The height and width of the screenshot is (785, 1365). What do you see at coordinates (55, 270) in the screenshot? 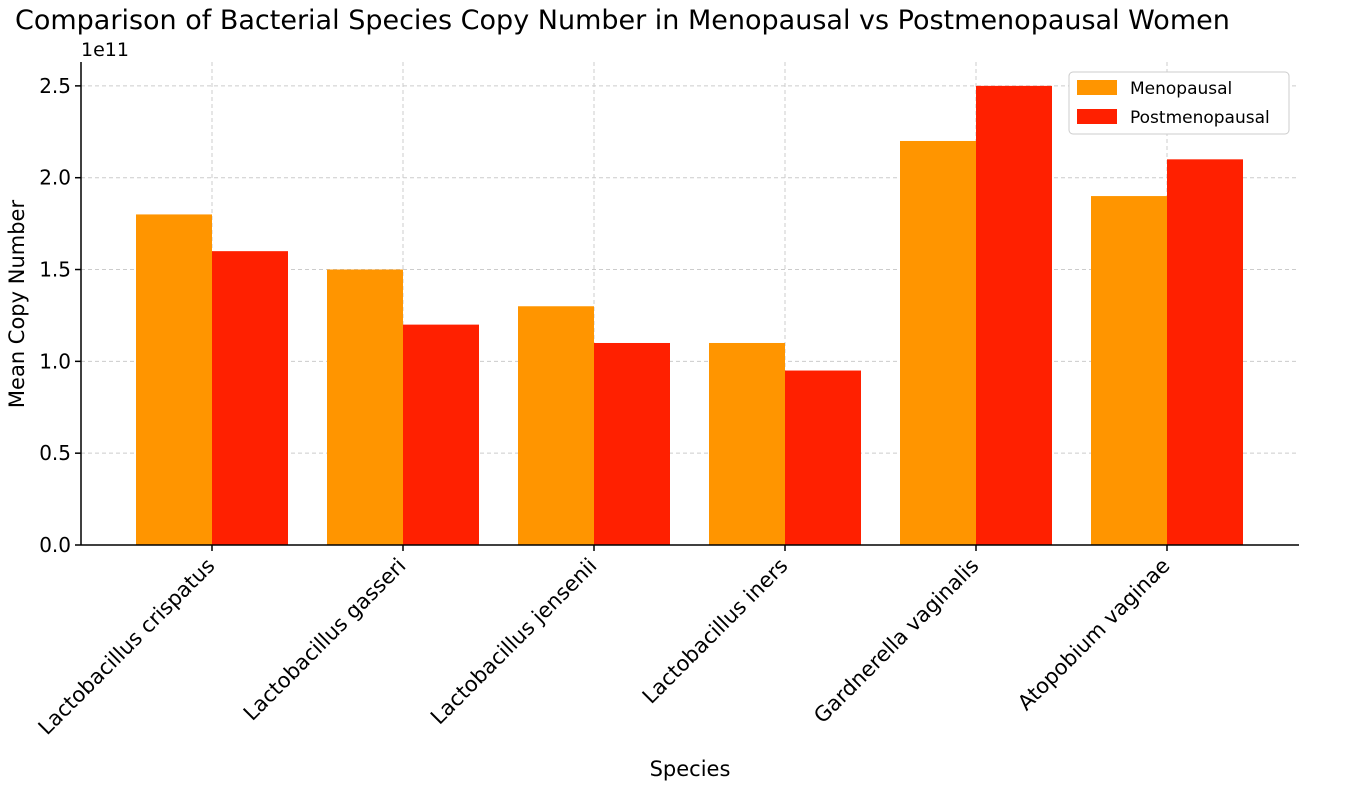
I see `y-tick-label: 1.5` at bounding box center [55, 270].